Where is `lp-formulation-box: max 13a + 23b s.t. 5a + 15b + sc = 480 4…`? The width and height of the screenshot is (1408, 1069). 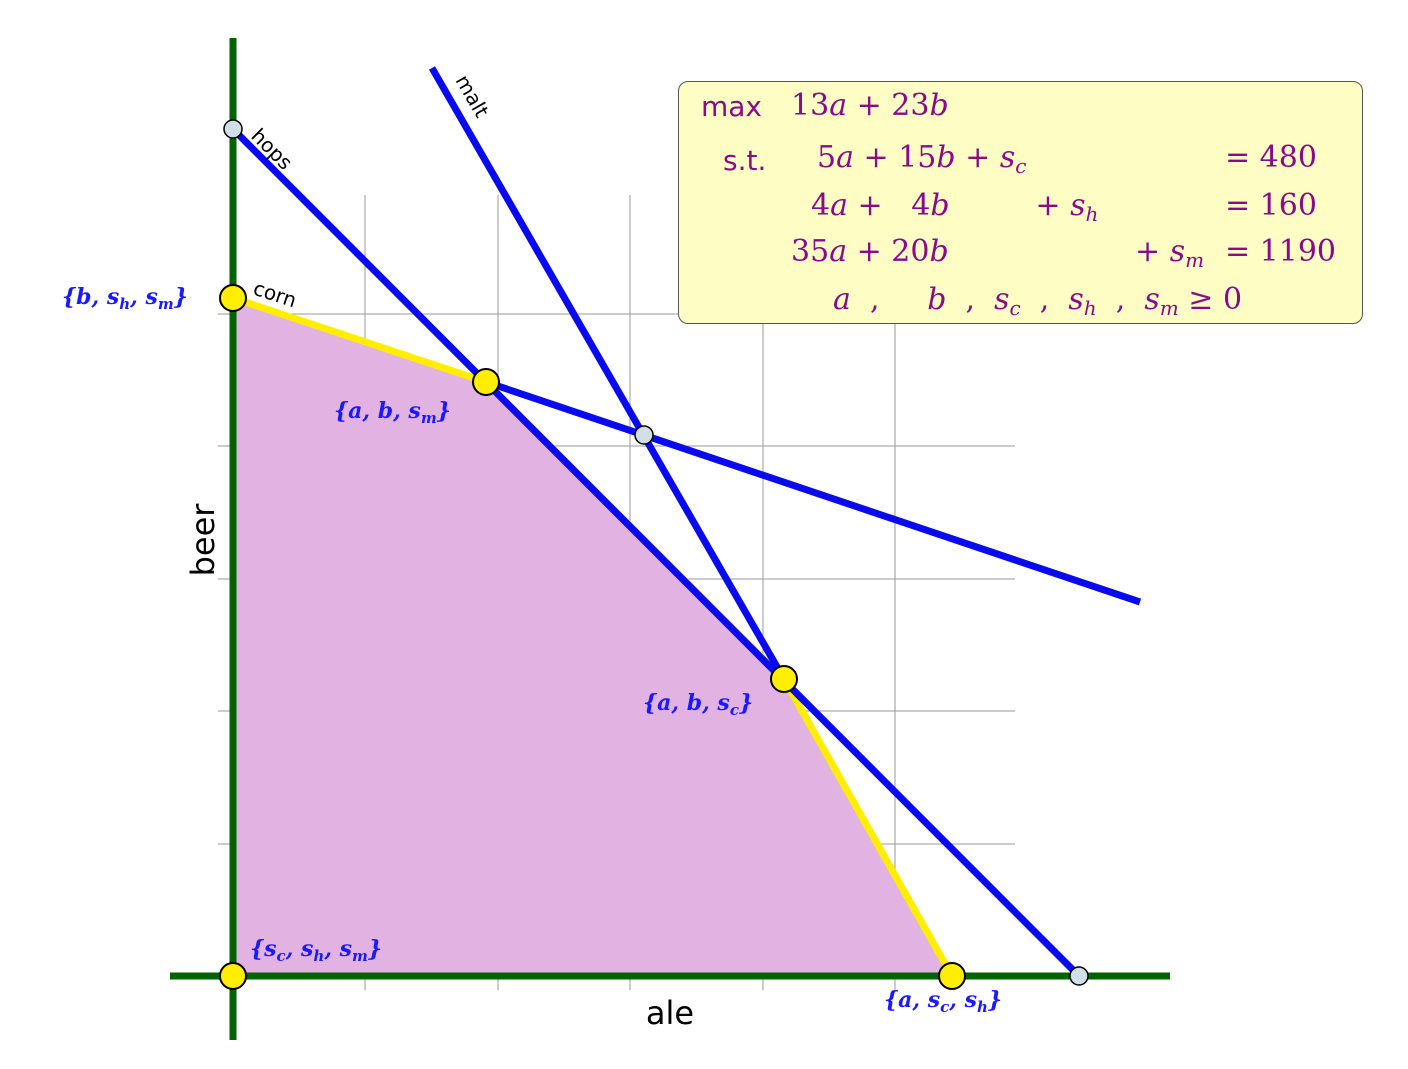 lp-formulation-box: max 13a + 23b s.t. 5a + 15b + sc = 480 4… is located at coordinates (1020, 202).